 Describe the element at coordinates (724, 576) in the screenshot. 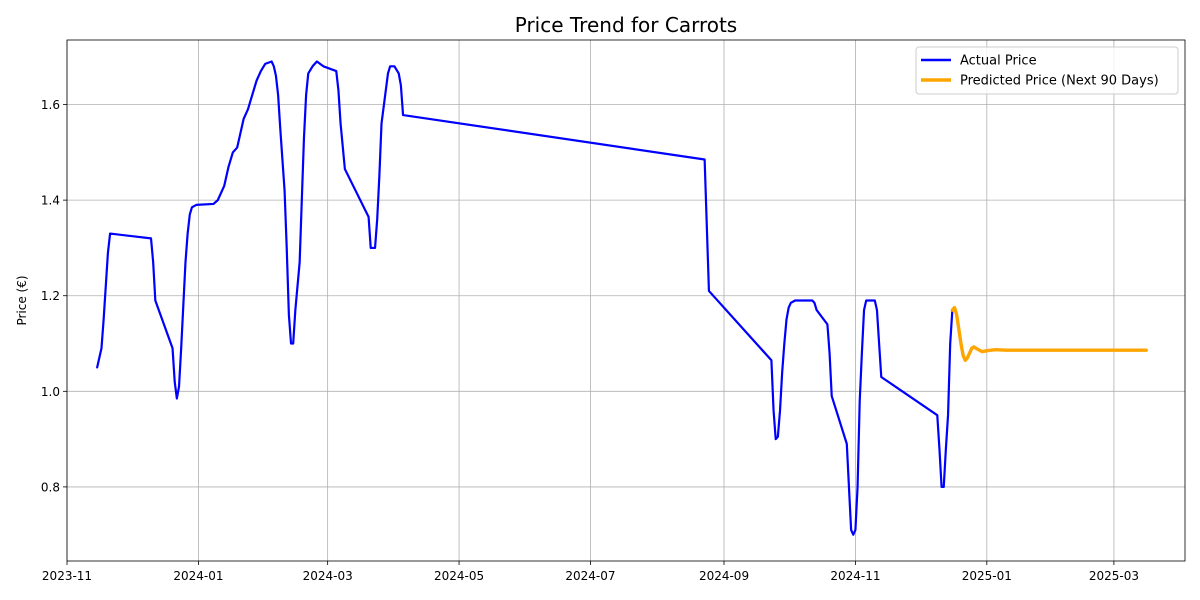

I see `x-tick-label: 2024-09` at that location.